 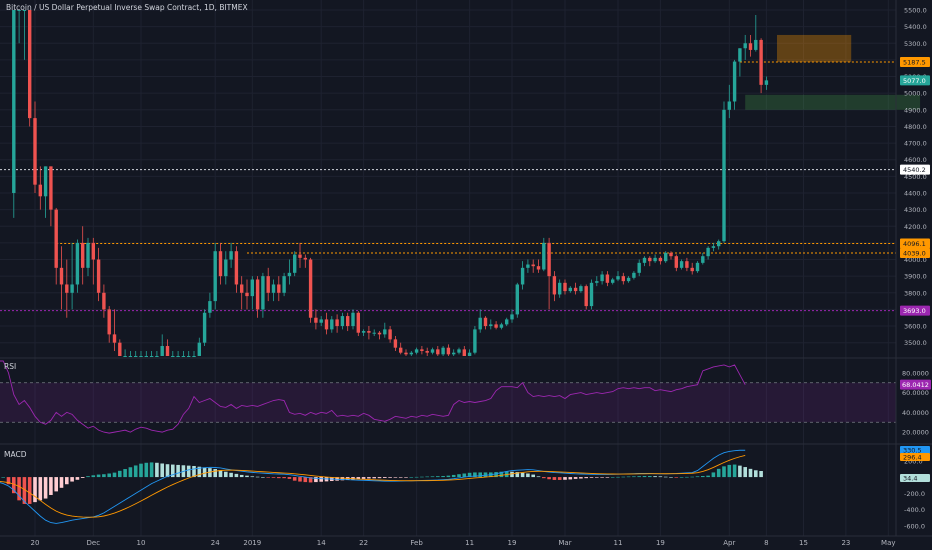 What do you see at coordinates (915, 293) in the screenshot?
I see `price-tick-label: 3800.0` at bounding box center [915, 293].